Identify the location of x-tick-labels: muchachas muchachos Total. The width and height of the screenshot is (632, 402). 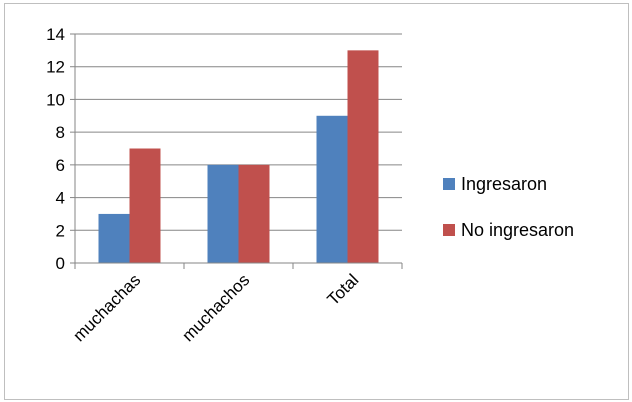
(215, 307).